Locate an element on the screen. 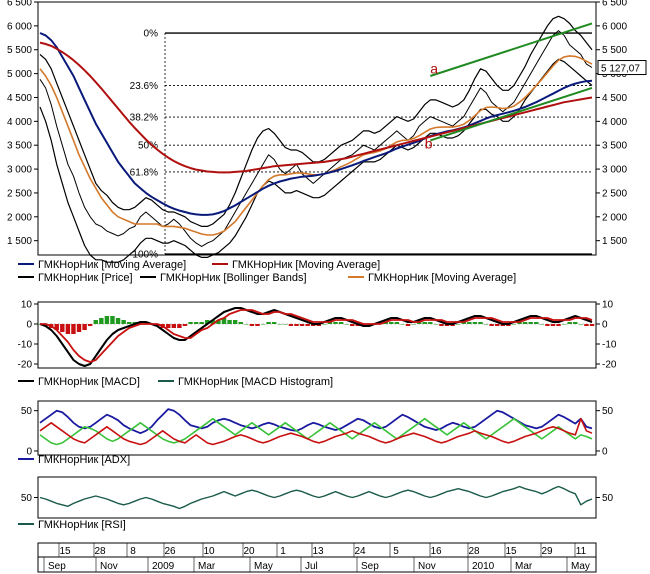 Image resolution: width=650 pixels, height=574 pixels. adx-panel: 50 50 0 0 ГМКНорНик [ADX] is located at coordinates (316, 433).